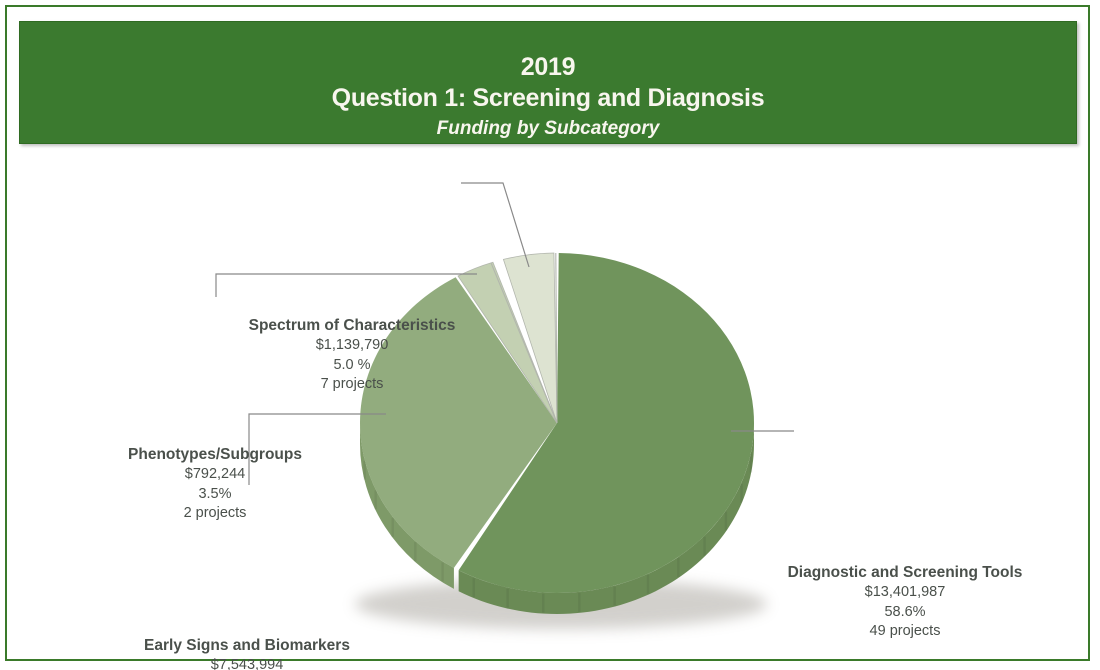  Describe the element at coordinates (215, 513) in the screenshot. I see `slice-projects: 2 projects` at that location.